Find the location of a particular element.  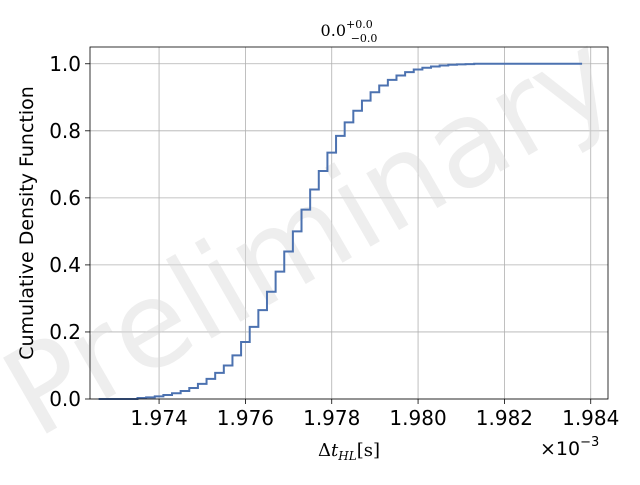

offset-times: × is located at coordinates (548, 449).